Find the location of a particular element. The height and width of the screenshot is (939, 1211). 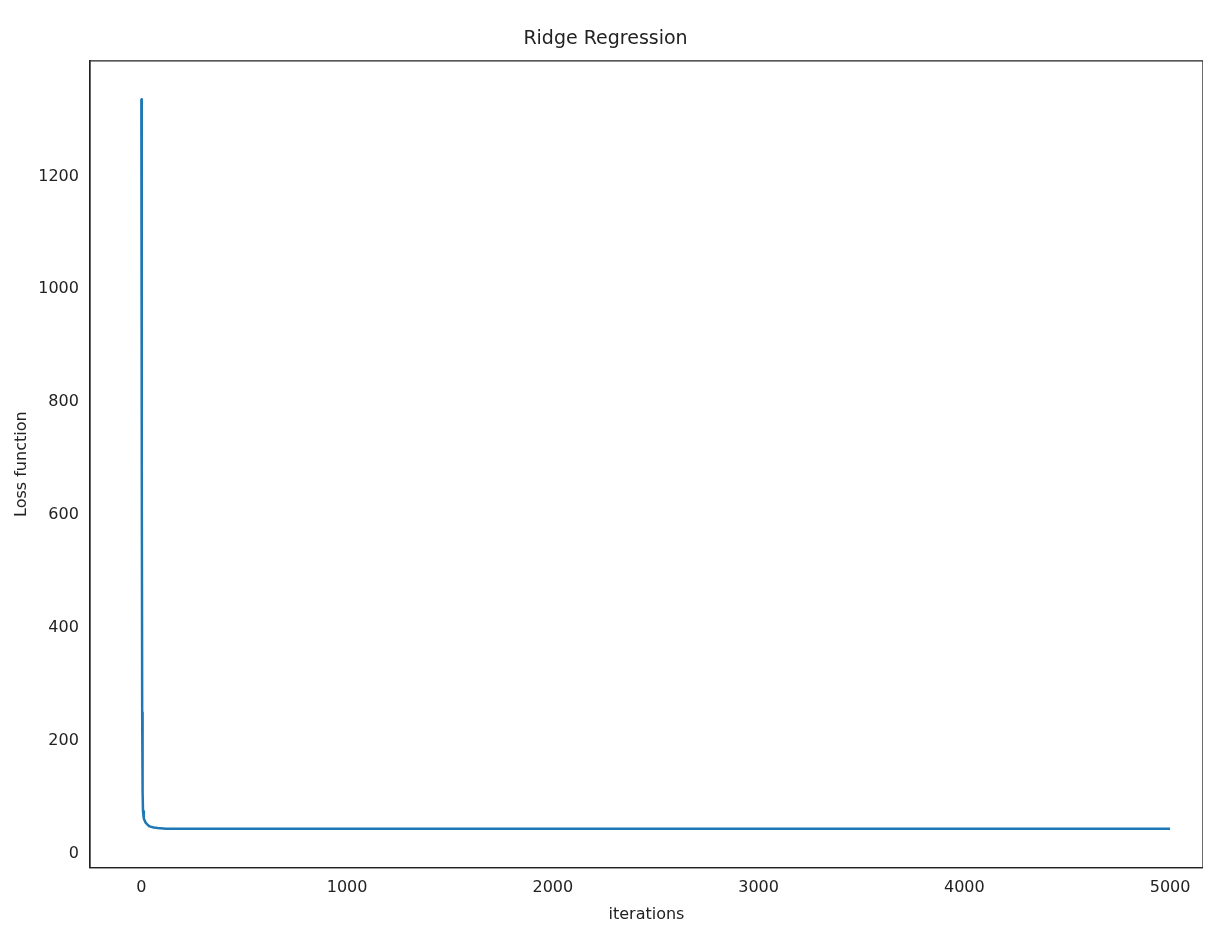

y-tick-label: 600 is located at coordinates (63, 514).